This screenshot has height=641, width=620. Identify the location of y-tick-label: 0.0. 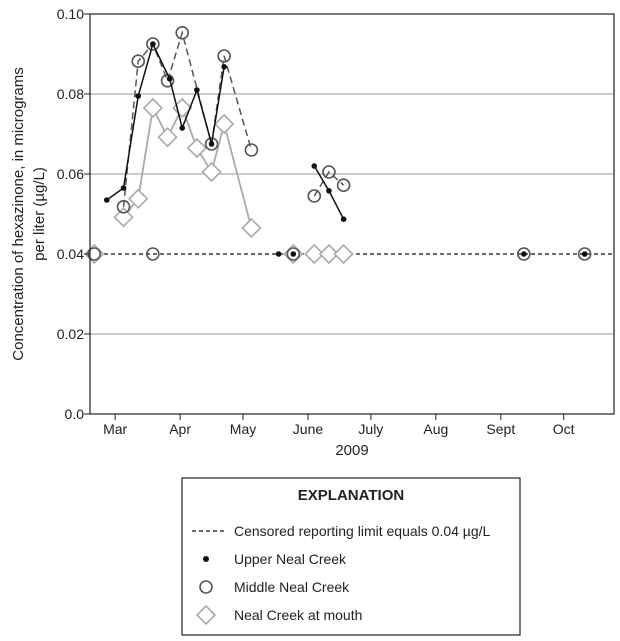
(75, 414).